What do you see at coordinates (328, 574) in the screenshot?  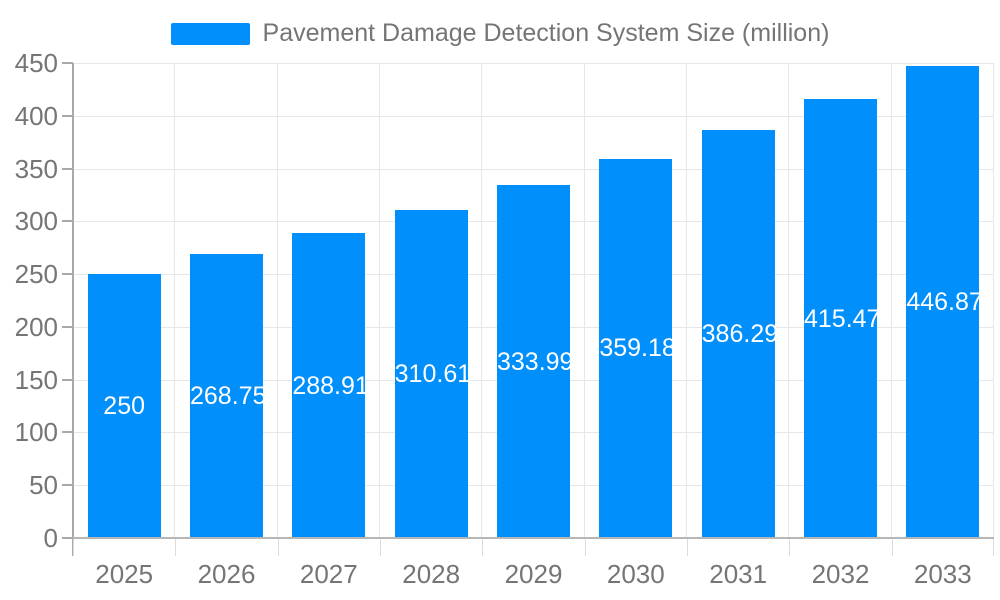 I see `x-axis-label: 2027` at bounding box center [328, 574].